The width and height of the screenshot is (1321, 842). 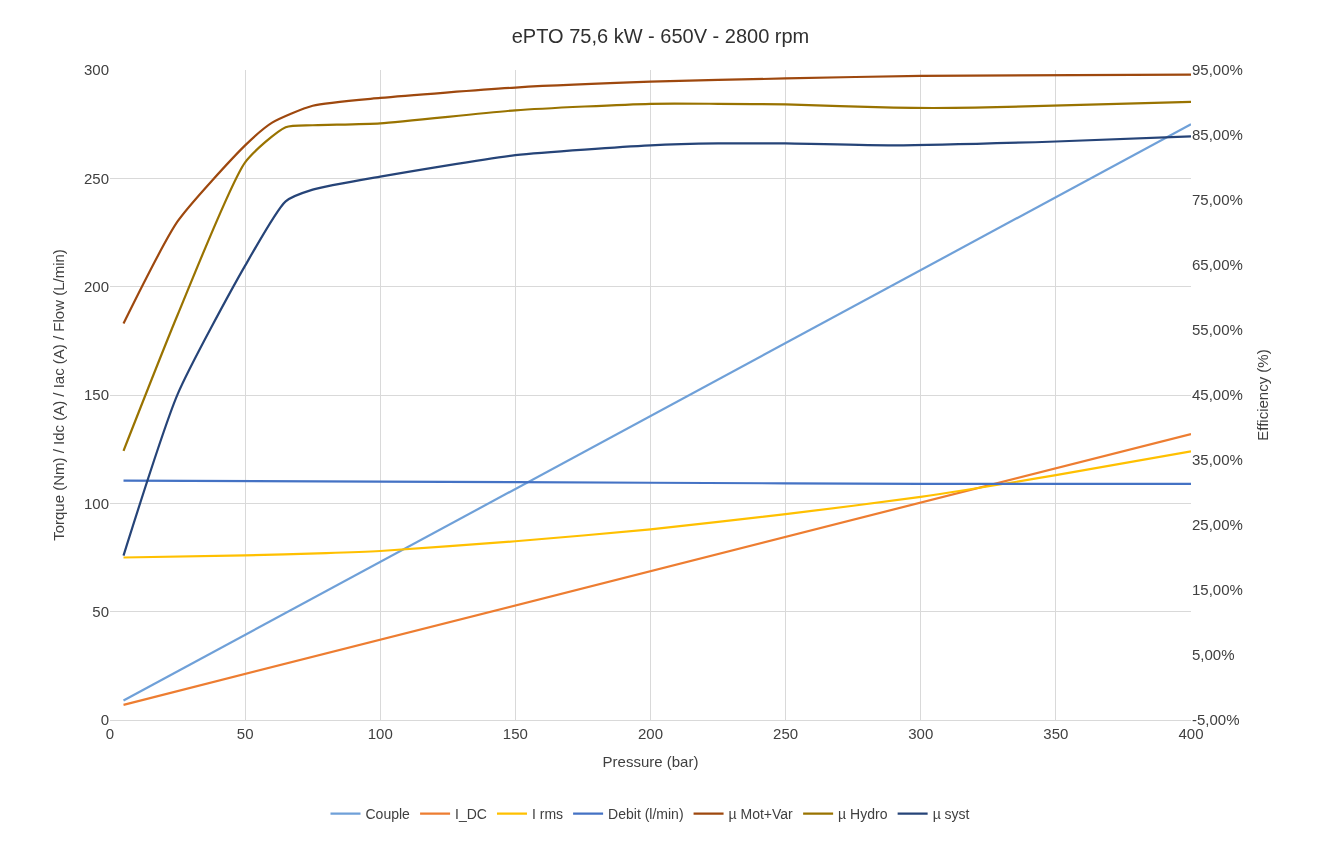 What do you see at coordinates (650, 761) in the screenshot?
I see `x-axis-title: Pressure (bar)` at bounding box center [650, 761].